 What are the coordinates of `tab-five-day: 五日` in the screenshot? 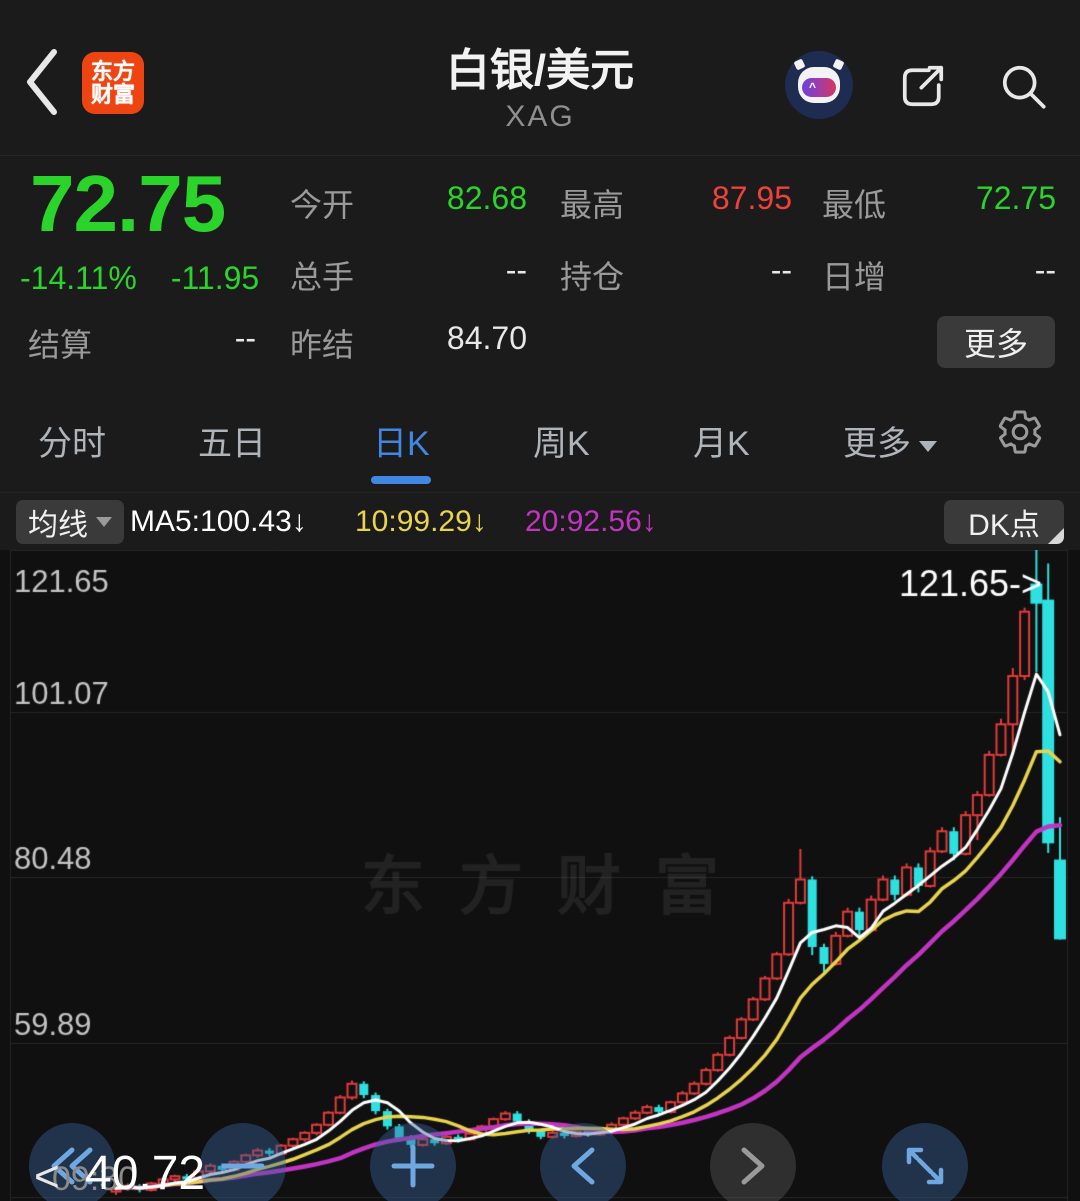 It's located at (232, 444).